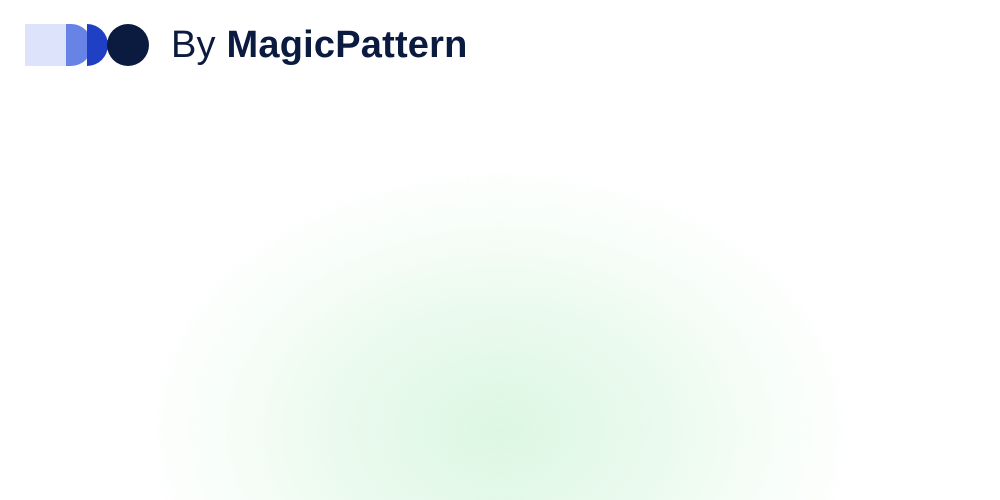 This screenshot has width=1000, height=500. Describe the element at coordinates (347, 45) in the screenshot. I see `brand-name: MagicPattern` at that location.